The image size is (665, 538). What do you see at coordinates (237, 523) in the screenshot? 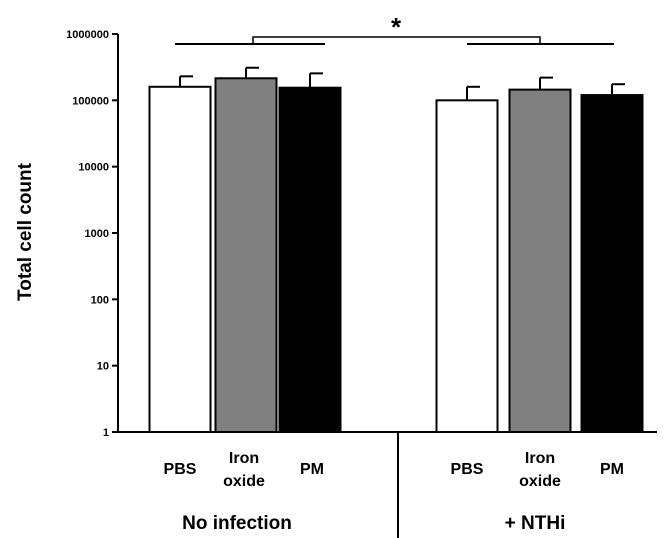
I see `group-label: No infection` at bounding box center [237, 523].